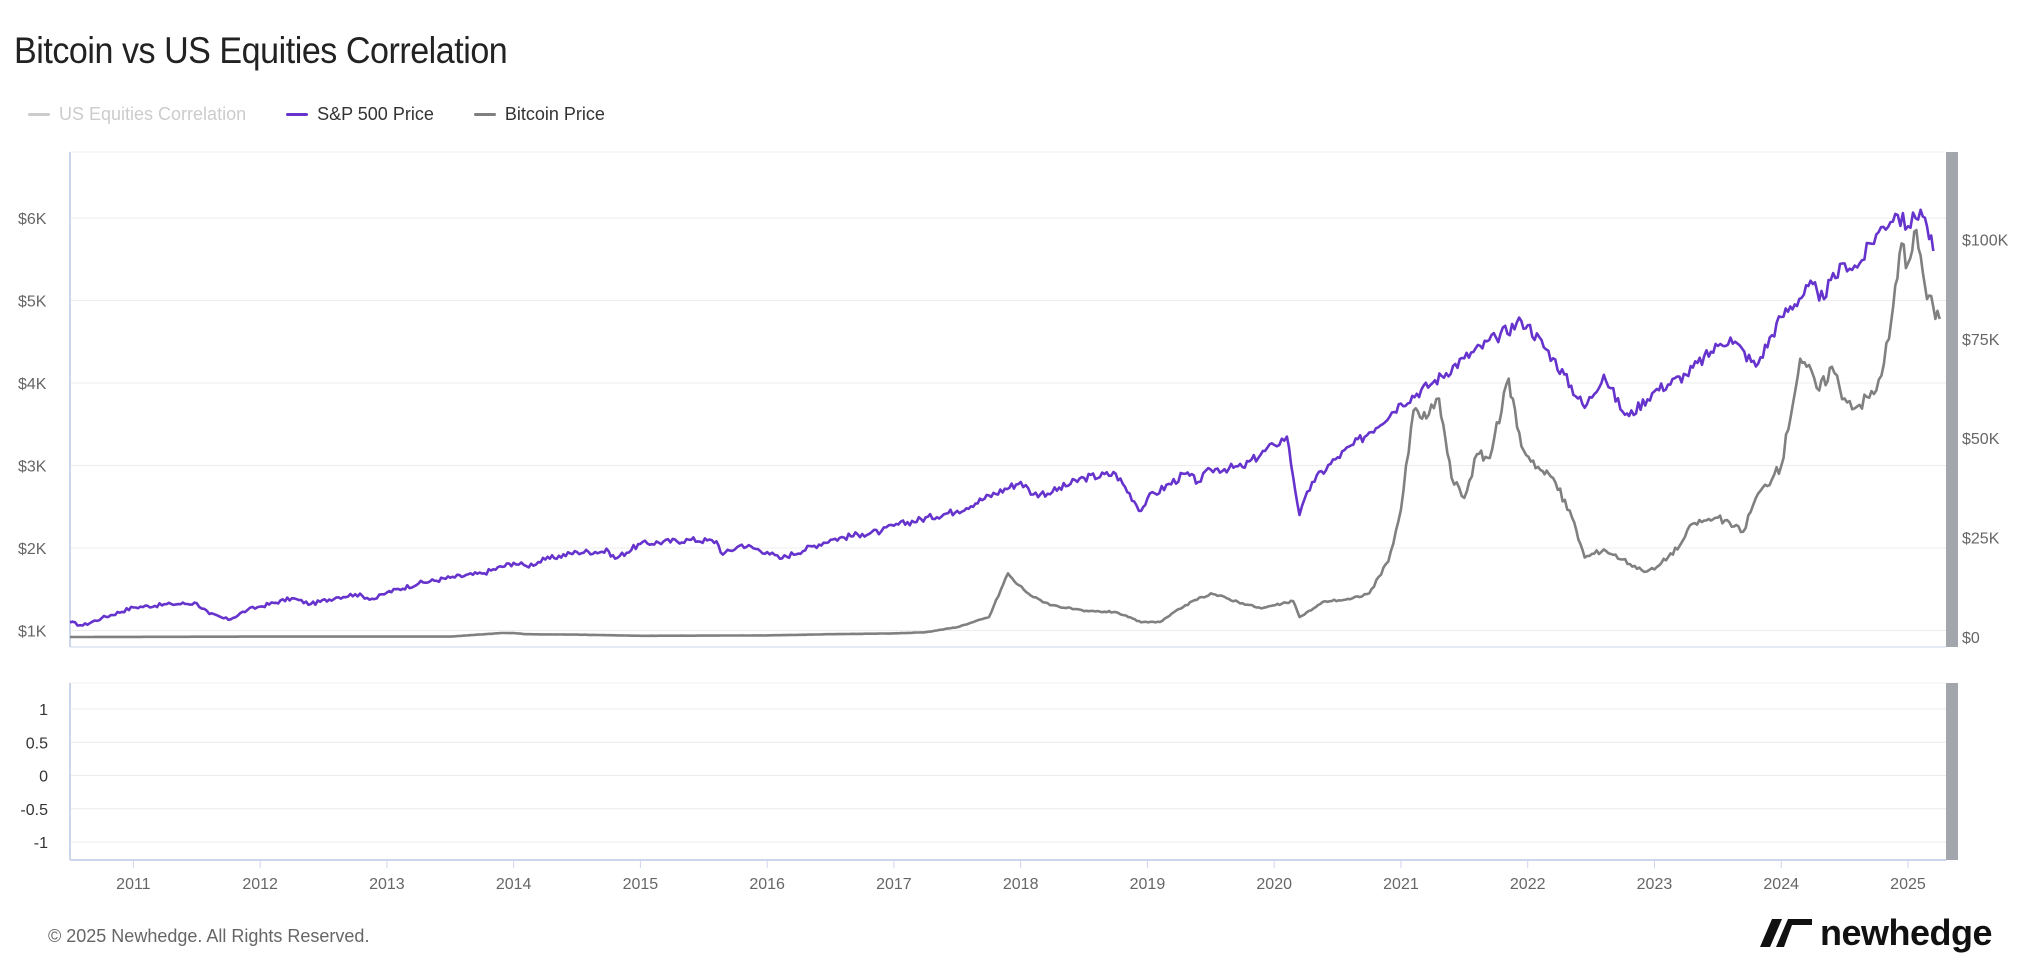 This screenshot has height=975, width=2025. What do you see at coordinates (1985, 240) in the screenshot?
I see `right-axis-tick-label: $100K` at bounding box center [1985, 240].